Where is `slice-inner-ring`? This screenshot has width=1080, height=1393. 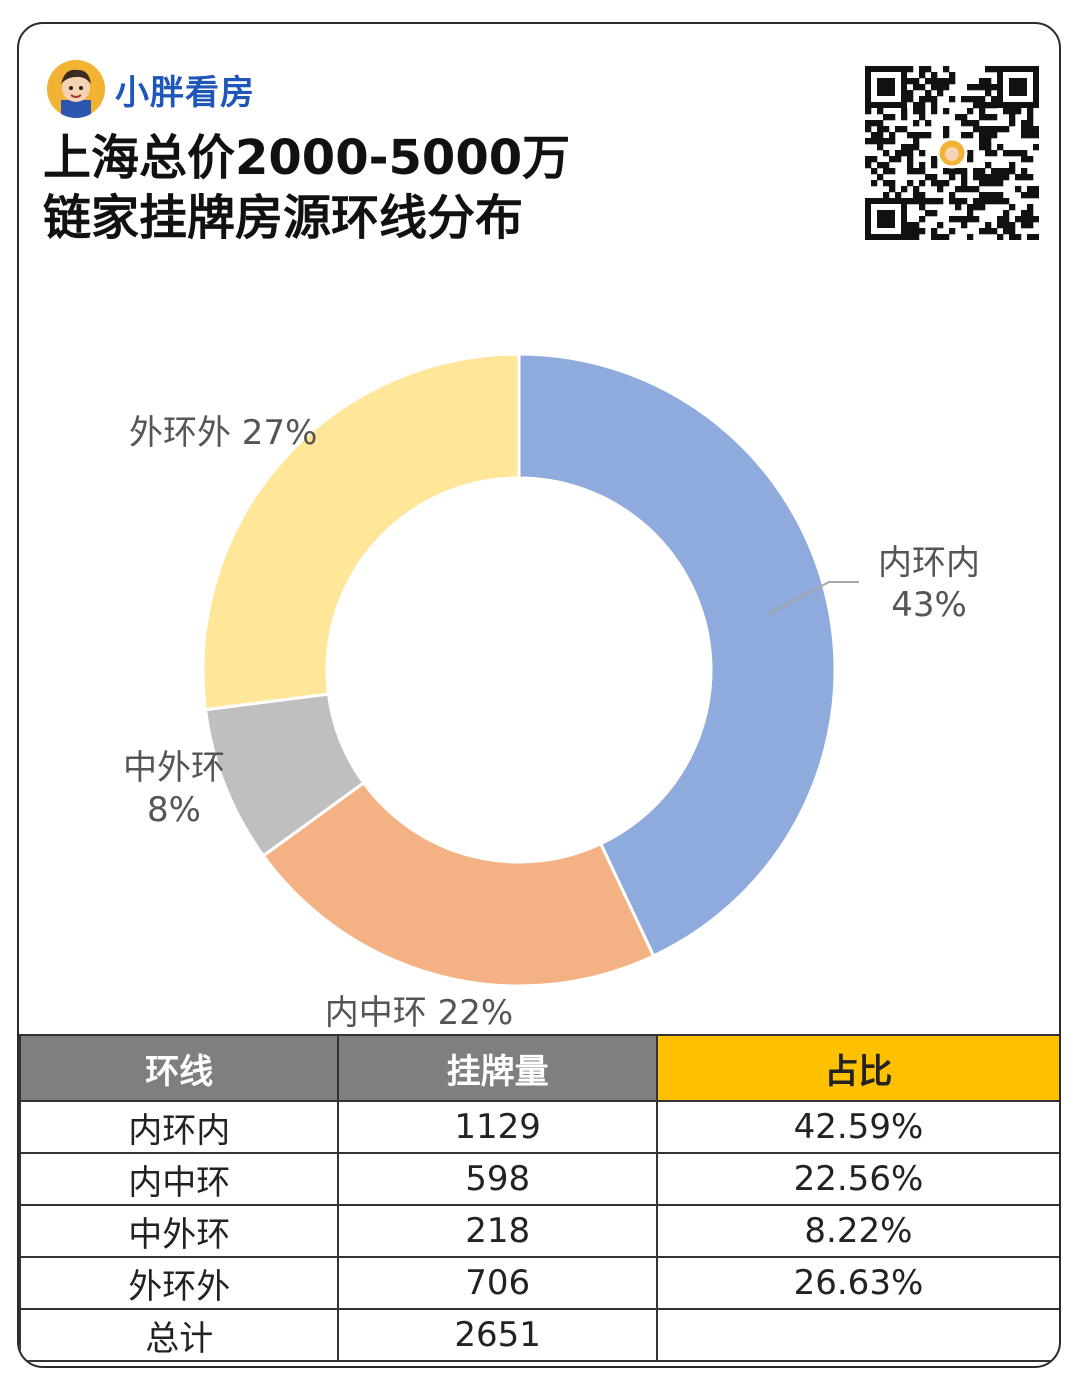 slice-inner-ring is located at coordinates (677, 655).